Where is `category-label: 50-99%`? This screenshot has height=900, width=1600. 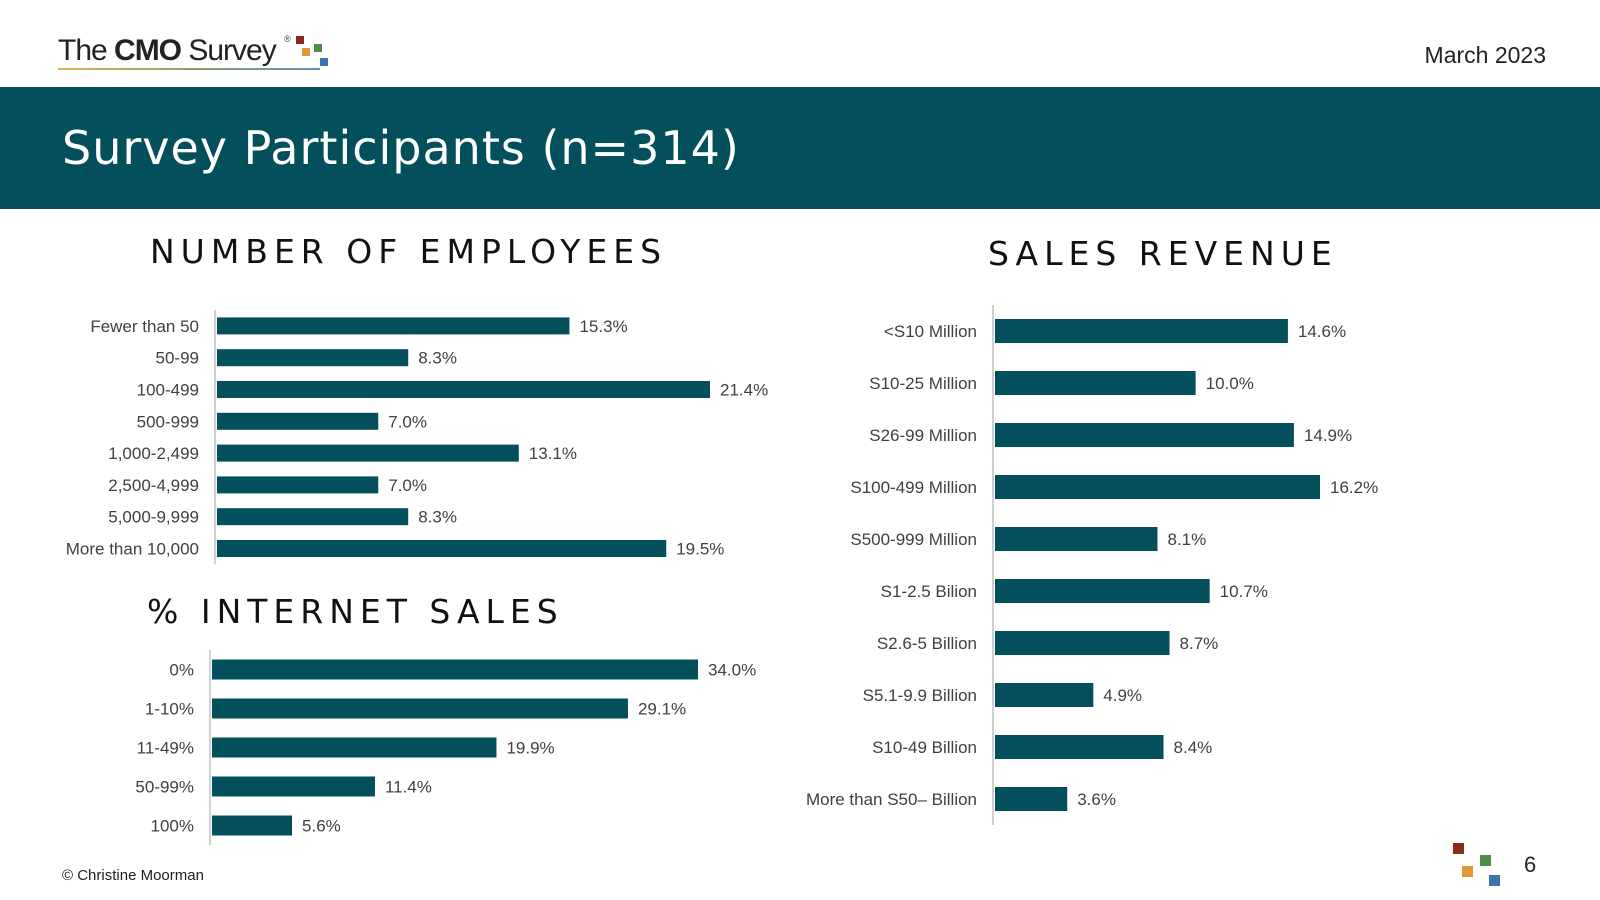
category-label: 50-99% is located at coordinates (164, 787).